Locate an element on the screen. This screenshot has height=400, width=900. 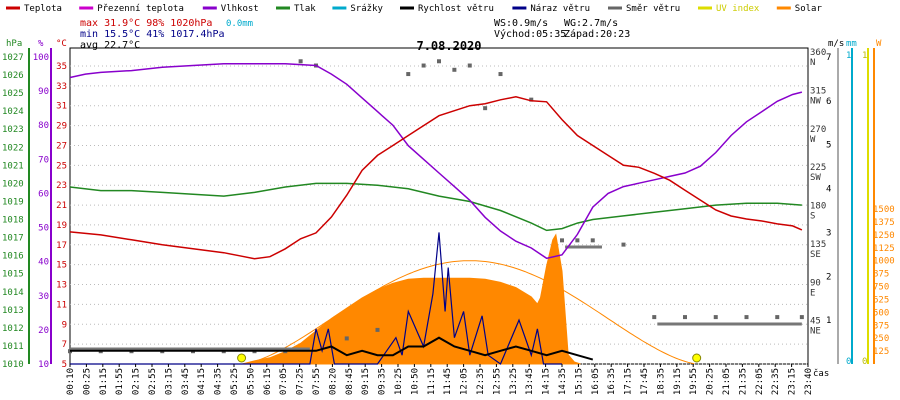
axis-x-tick: 00:25 is located at coordinates (87, 381).